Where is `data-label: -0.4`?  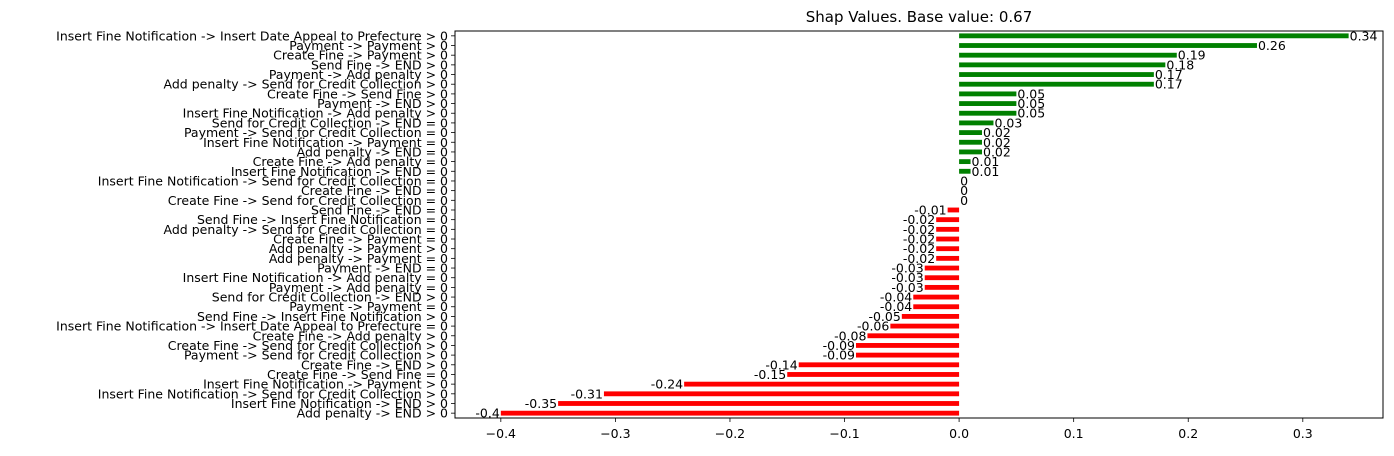
data-label: -0.4 is located at coordinates (487, 413).